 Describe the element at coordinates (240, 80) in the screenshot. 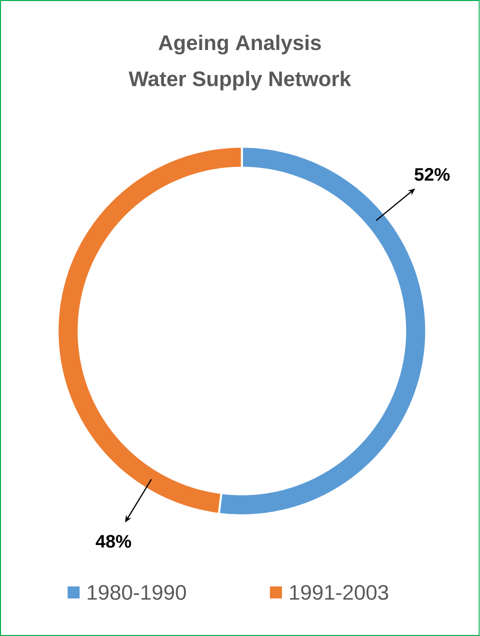

I see `chart-subtitle: Water Supply Network` at that location.